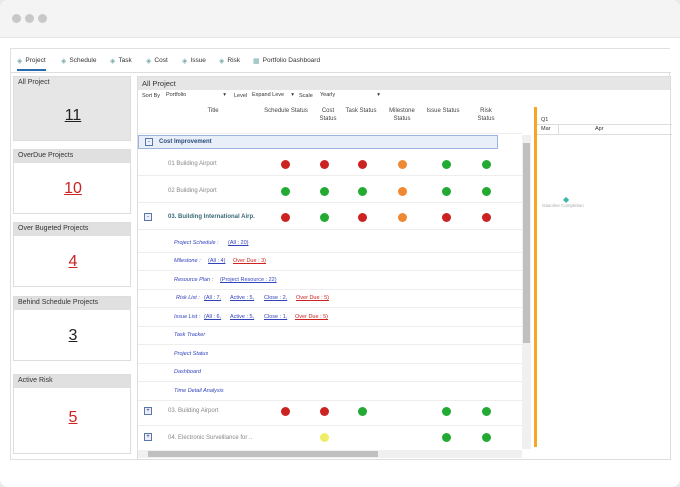 The height and width of the screenshot is (487, 680). I want to click on project-name: 03. Building International Airp., so click(211, 217).